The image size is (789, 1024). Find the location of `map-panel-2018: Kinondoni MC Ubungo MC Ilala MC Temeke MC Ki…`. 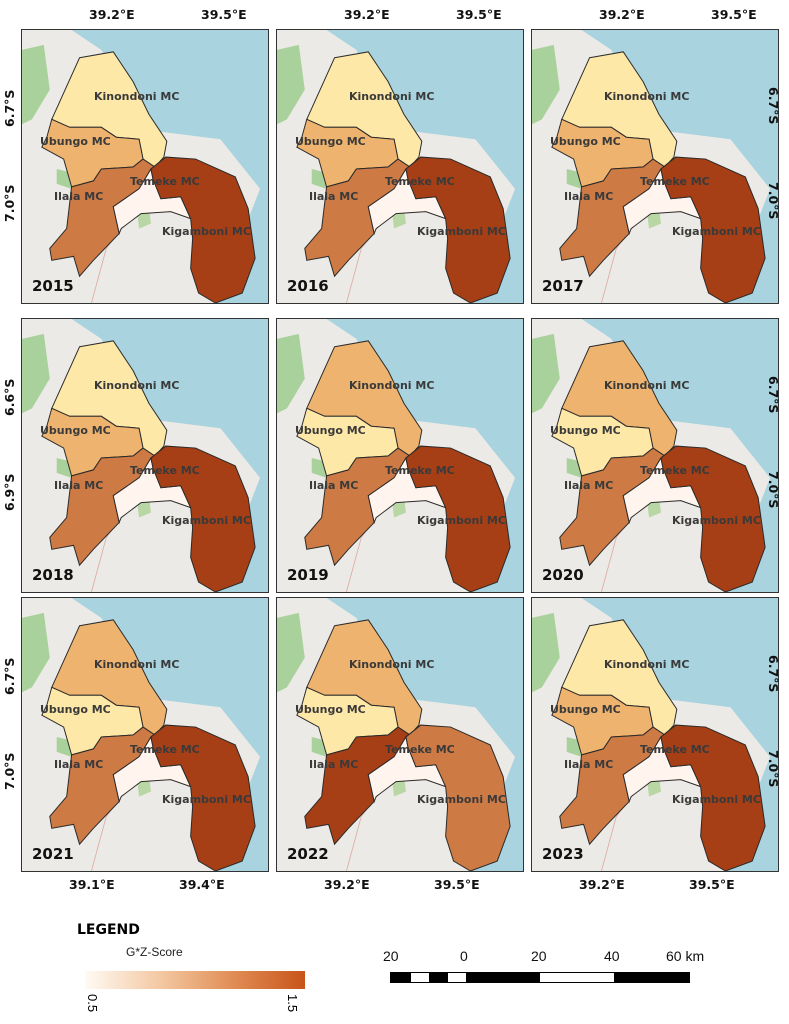

map-panel-2018: Kinondoni MC Ubungo MC Ilala MC Temeke MC Ki… is located at coordinates (145, 455).